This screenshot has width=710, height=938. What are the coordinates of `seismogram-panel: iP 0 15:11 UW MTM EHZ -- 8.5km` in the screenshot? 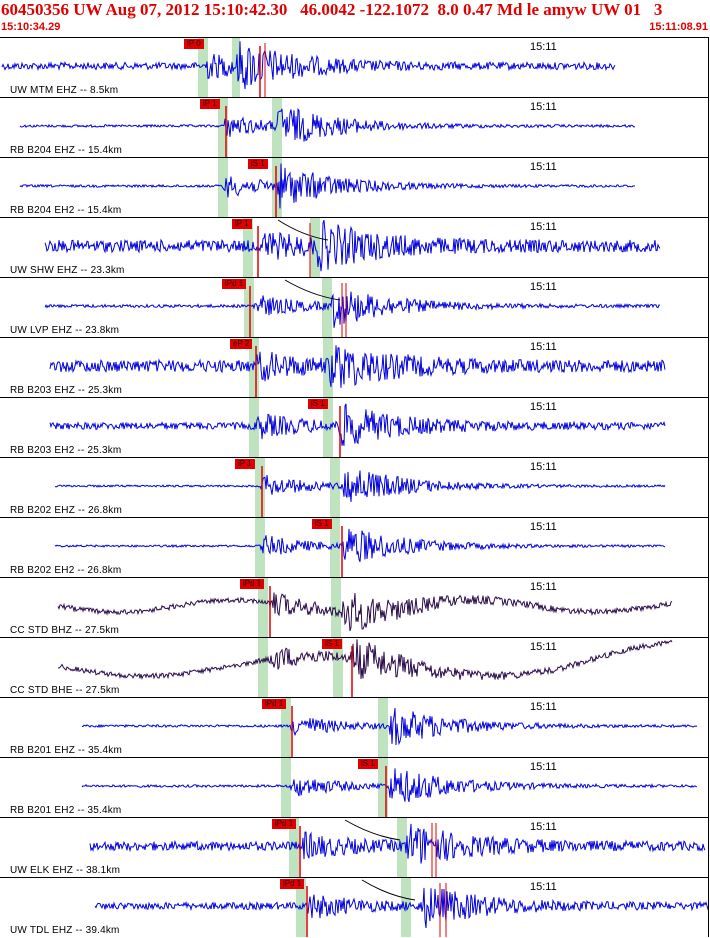 It's located at (354, 67).